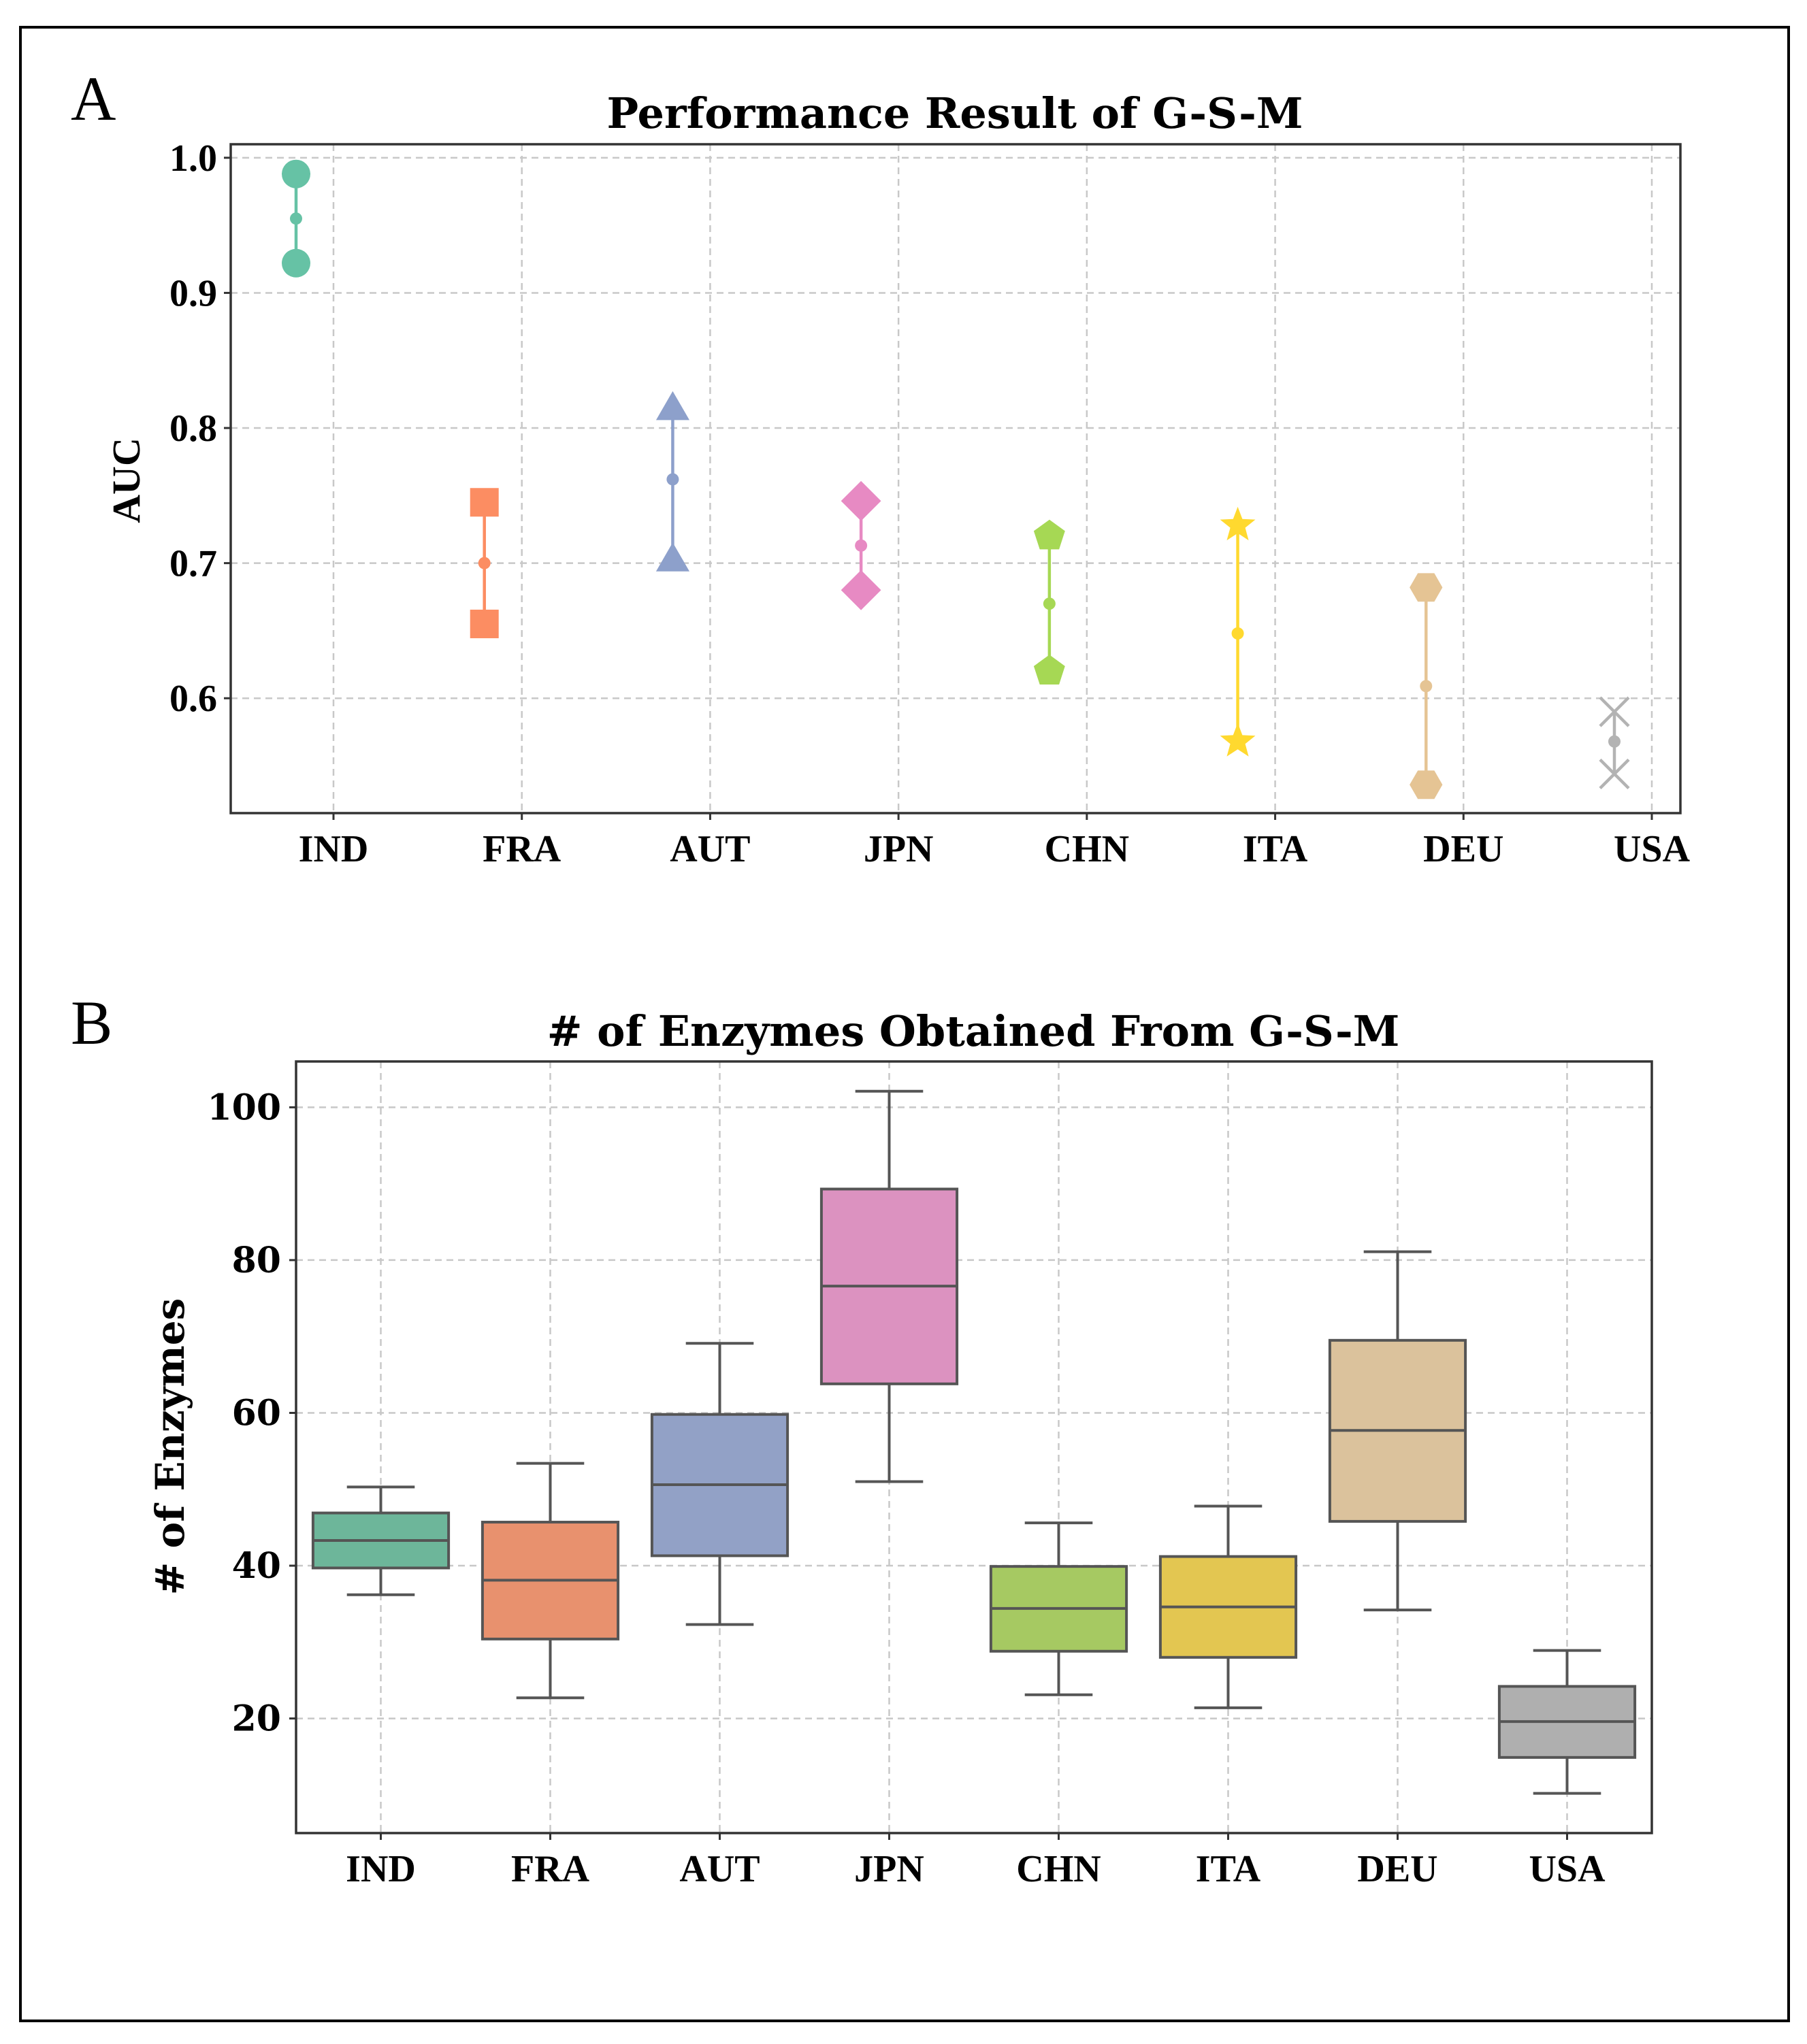 The height and width of the screenshot is (2044, 1807). I want to click on panel-a-ylabel: AUC, so click(126, 480).